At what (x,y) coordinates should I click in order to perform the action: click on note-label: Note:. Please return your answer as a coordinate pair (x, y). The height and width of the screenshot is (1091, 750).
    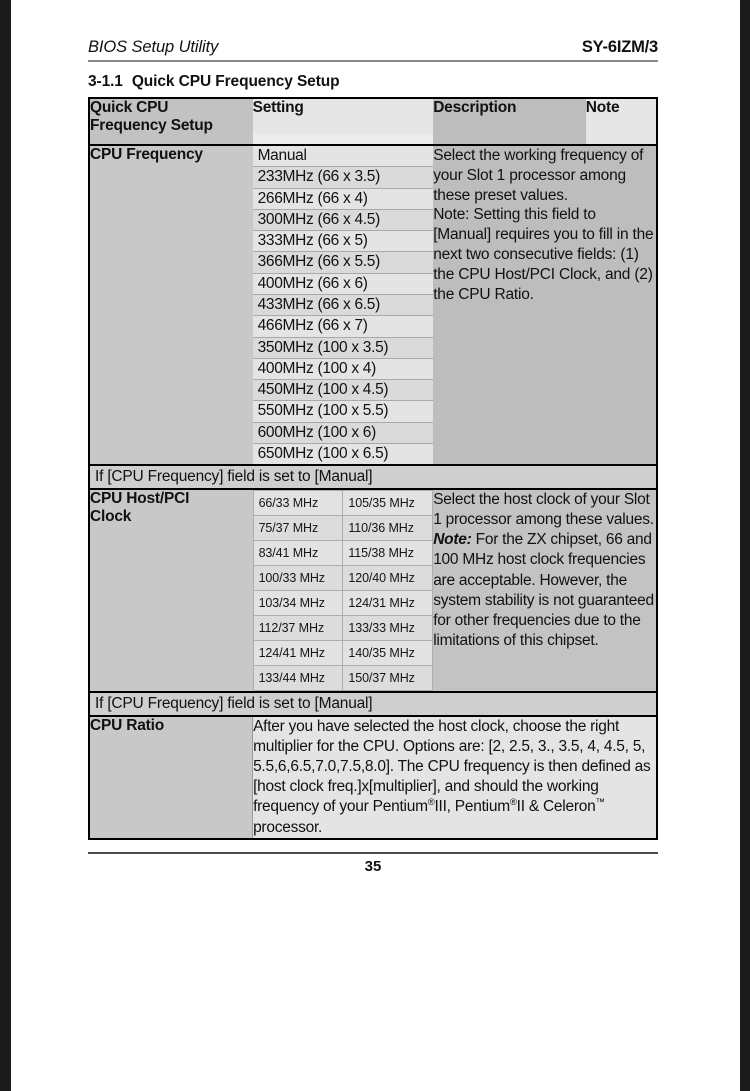
    Looking at the image, I should click on (452, 540).